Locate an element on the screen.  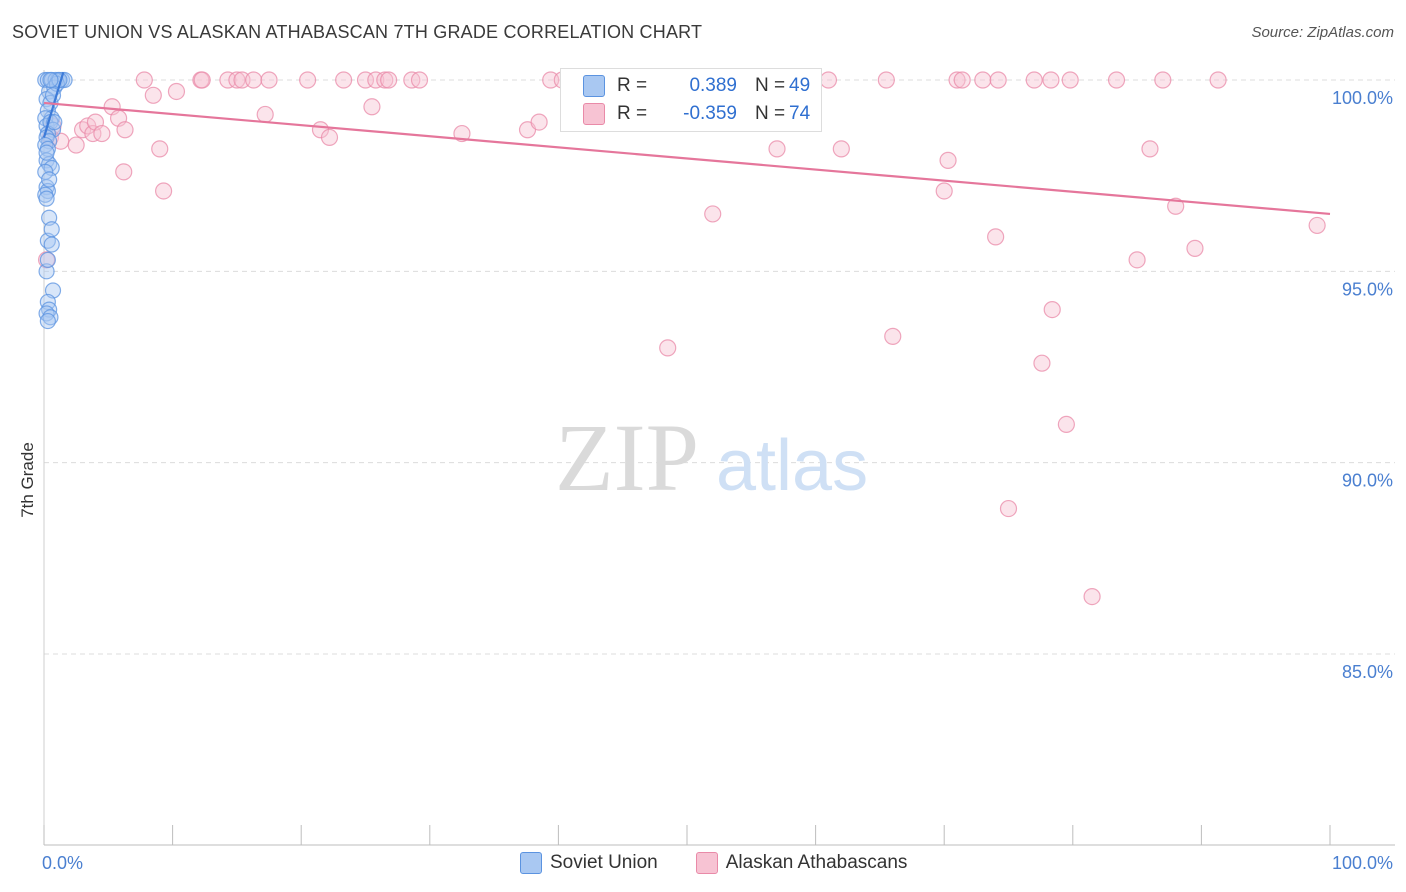
alaskan-athabascan-trend-line is located at coordinates (687, 158).